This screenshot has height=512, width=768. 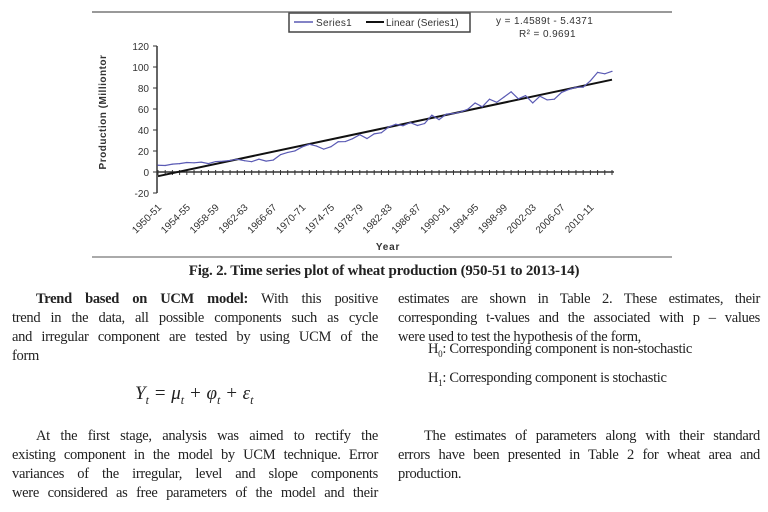 What do you see at coordinates (146, 173) in the screenshot?
I see `y-tick-label: 0` at bounding box center [146, 173].